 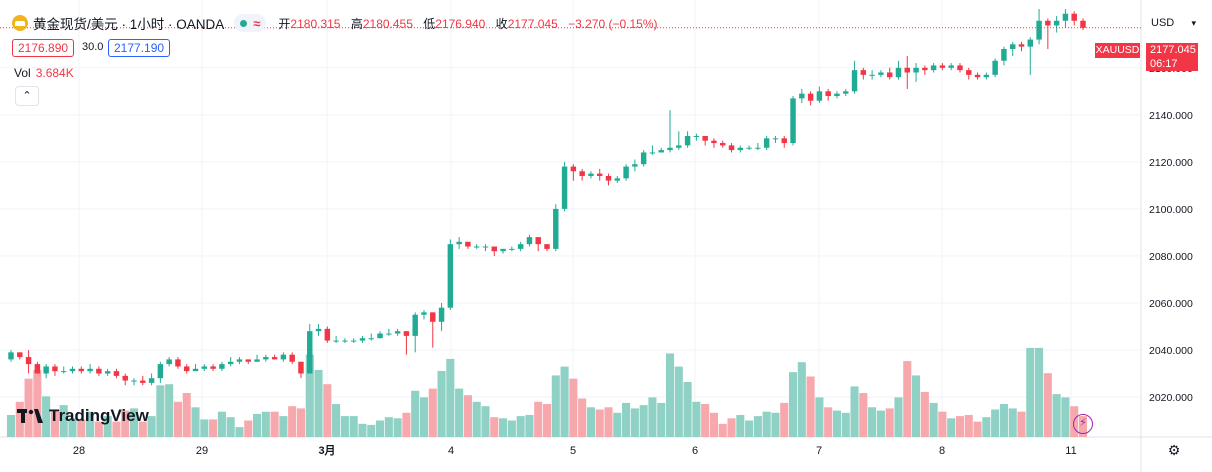 What do you see at coordinates (22, 73) in the screenshot?
I see `volume-label: Vol` at bounding box center [22, 73].